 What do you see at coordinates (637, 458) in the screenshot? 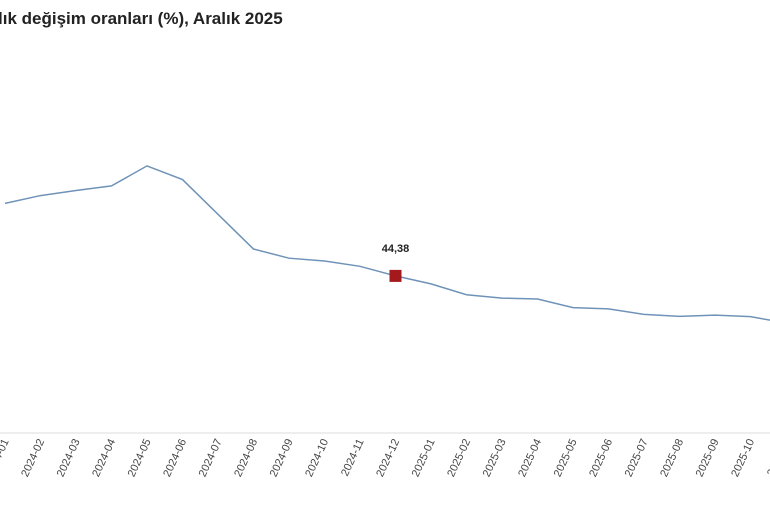
I see `x-tick-label: 2025-07` at bounding box center [637, 458].